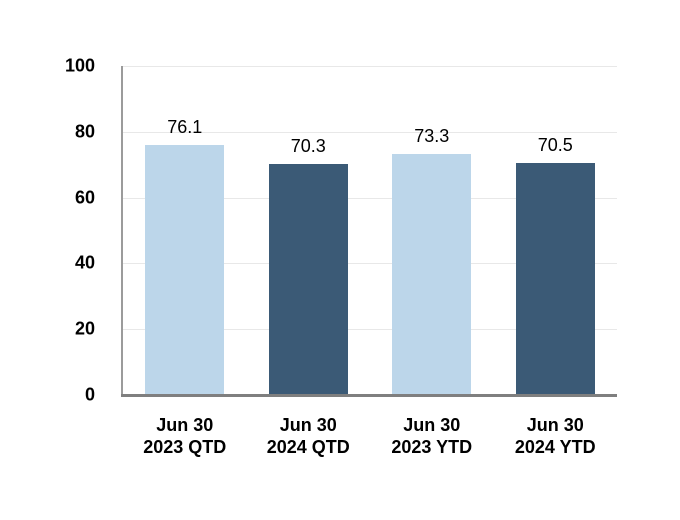 This screenshot has width=680, height=520. Describe the element at coordinates (185, 447) in the screenshot. I see `x-tick-label-line: 2023 QTD` at that location.